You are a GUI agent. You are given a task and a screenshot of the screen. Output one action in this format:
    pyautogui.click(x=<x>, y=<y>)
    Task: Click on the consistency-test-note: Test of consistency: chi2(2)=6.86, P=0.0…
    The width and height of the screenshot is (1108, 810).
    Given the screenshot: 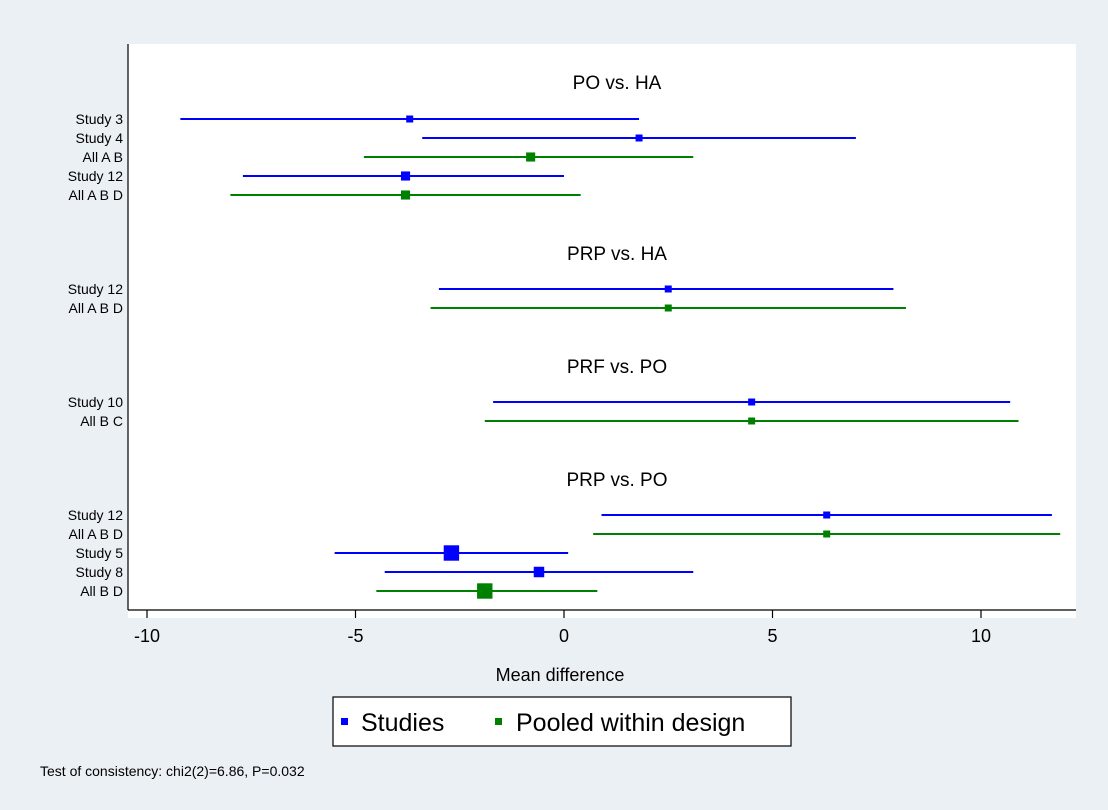 What is the action you would take?
    pyautogui.click(x=172, y=771)
    